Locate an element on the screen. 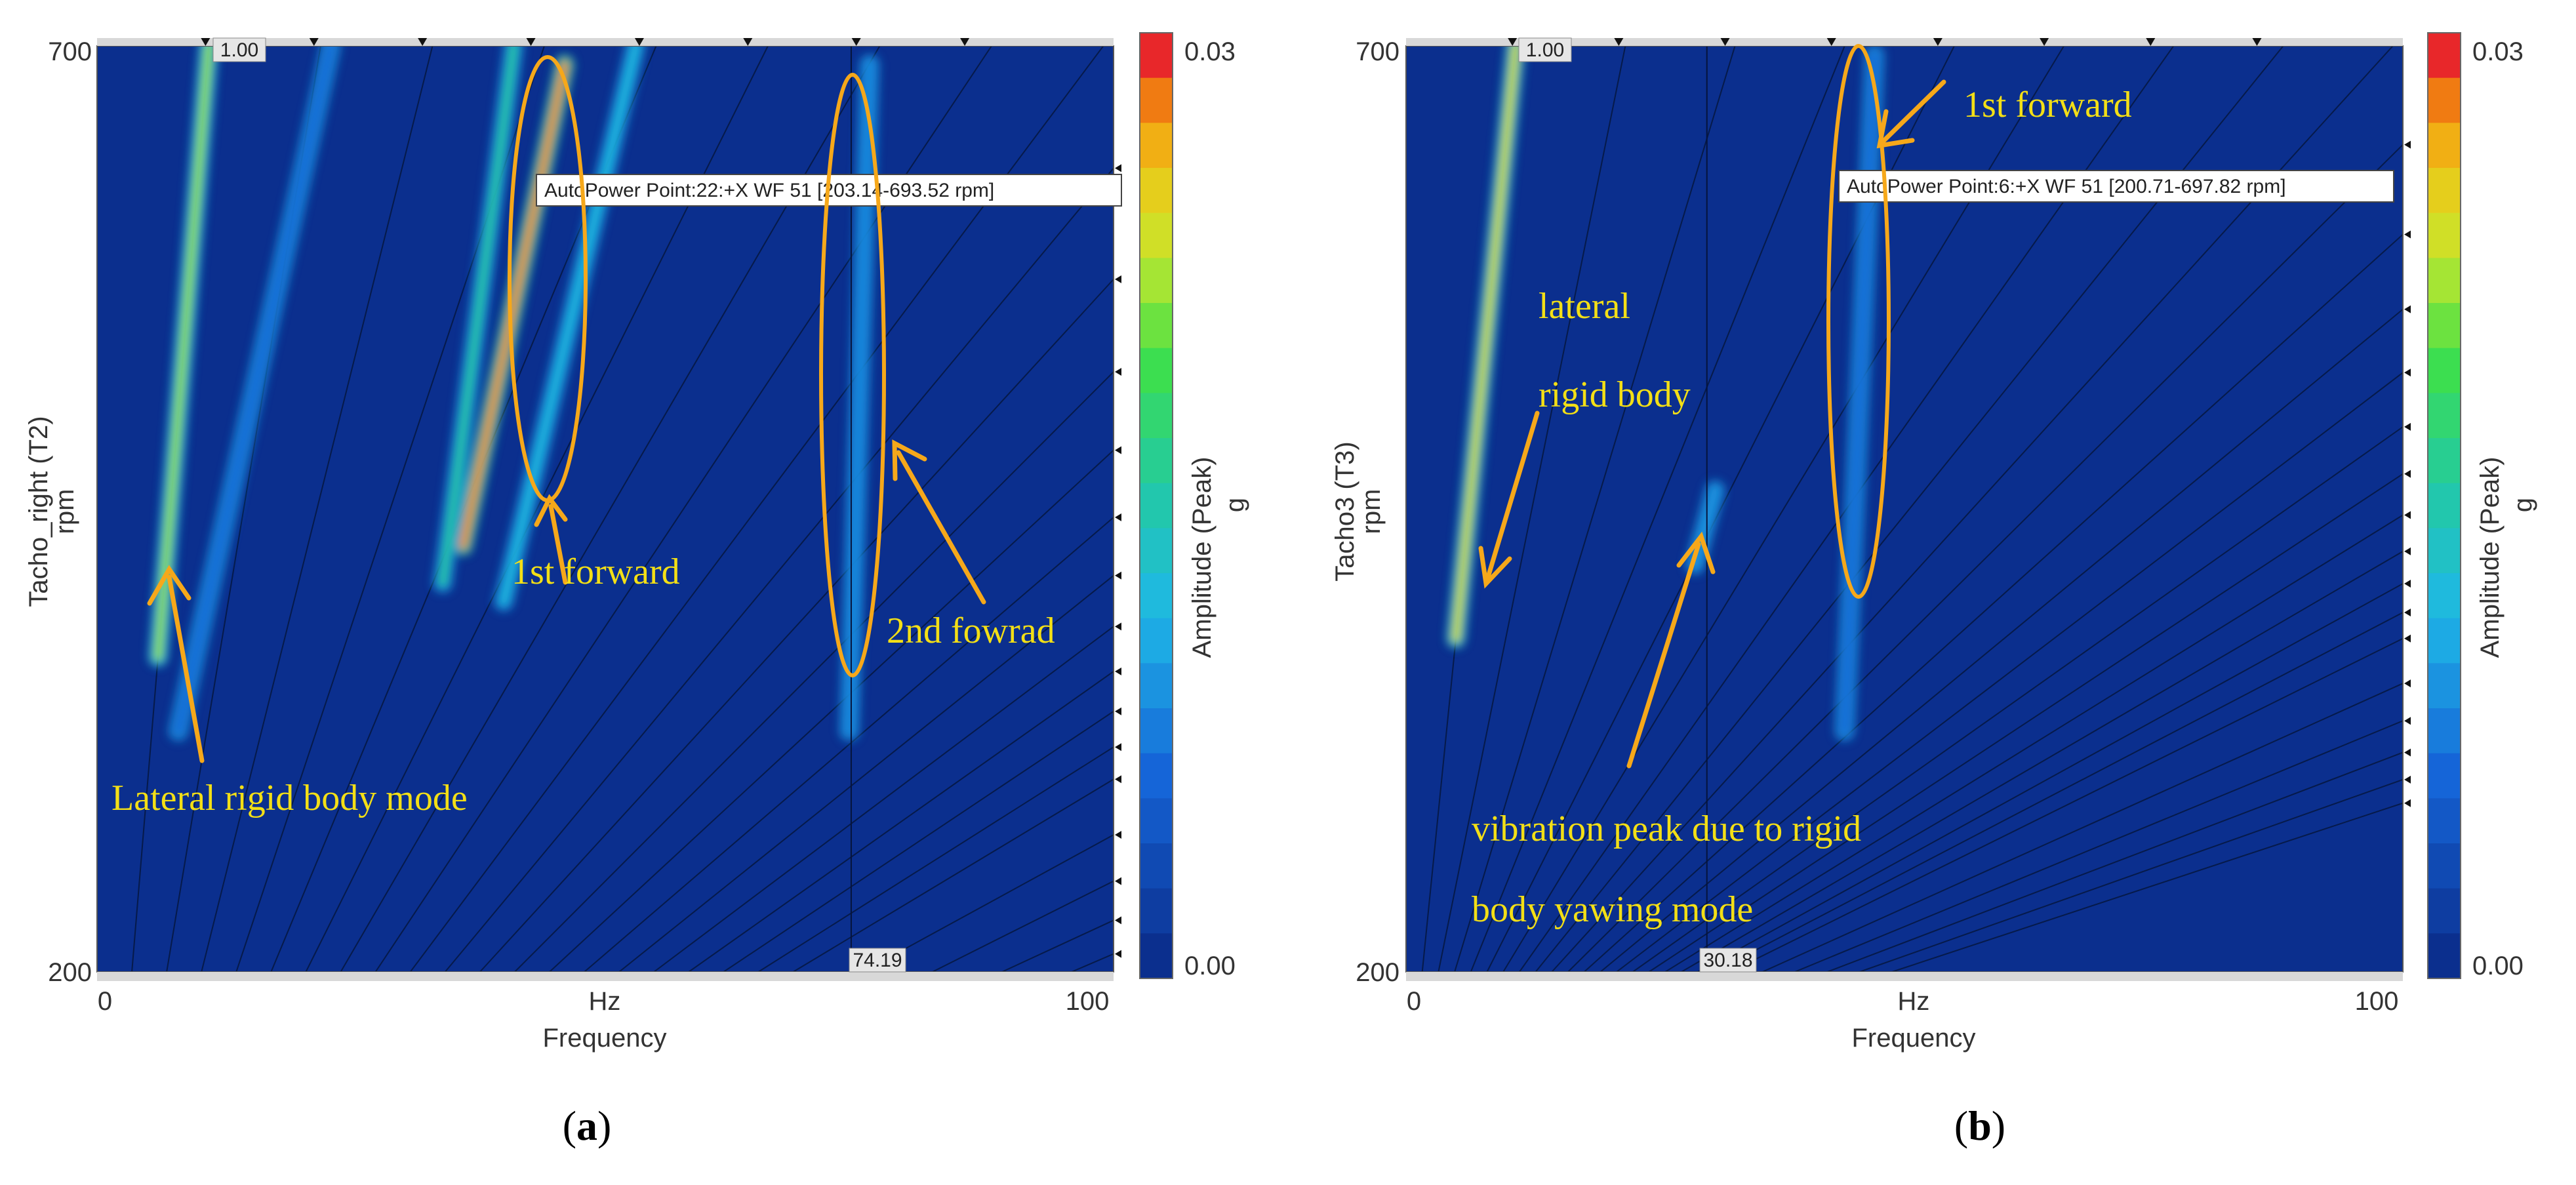  x-tick-right: 100 is located at coordinates (1088, 1002).